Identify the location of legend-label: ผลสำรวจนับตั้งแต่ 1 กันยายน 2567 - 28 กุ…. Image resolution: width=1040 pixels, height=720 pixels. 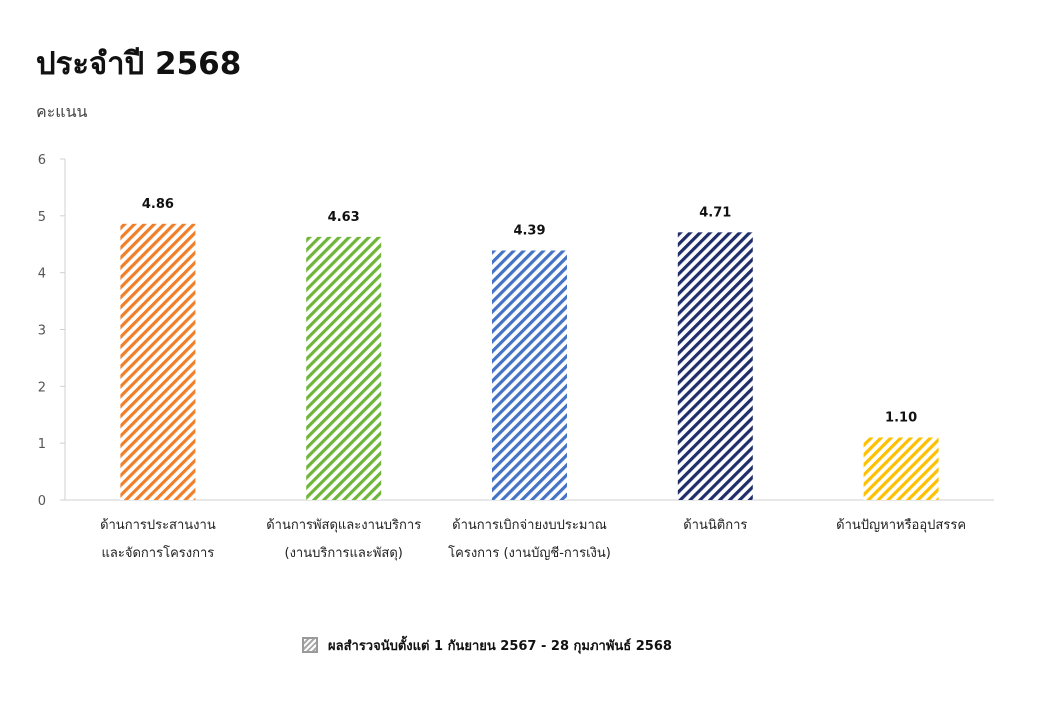
(500, 646).